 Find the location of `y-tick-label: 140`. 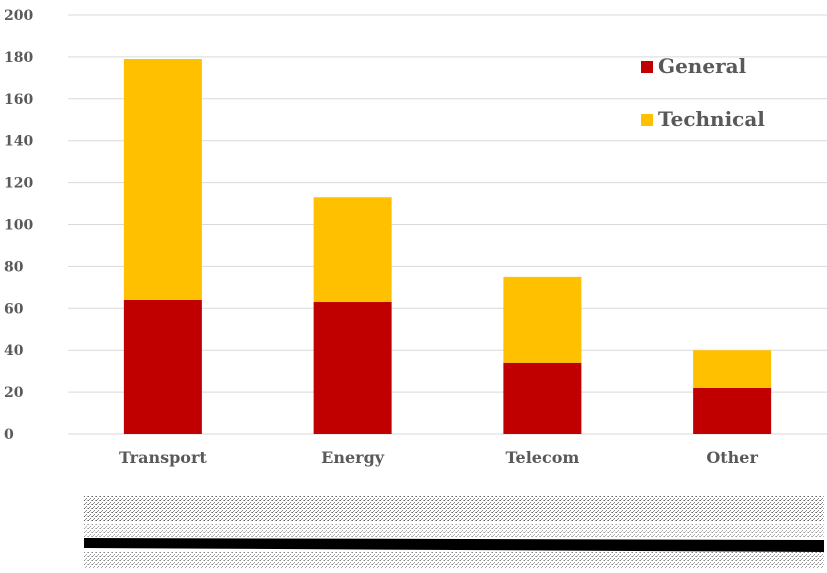

y-tick-label: 140 is located at coordinates (18, 142).